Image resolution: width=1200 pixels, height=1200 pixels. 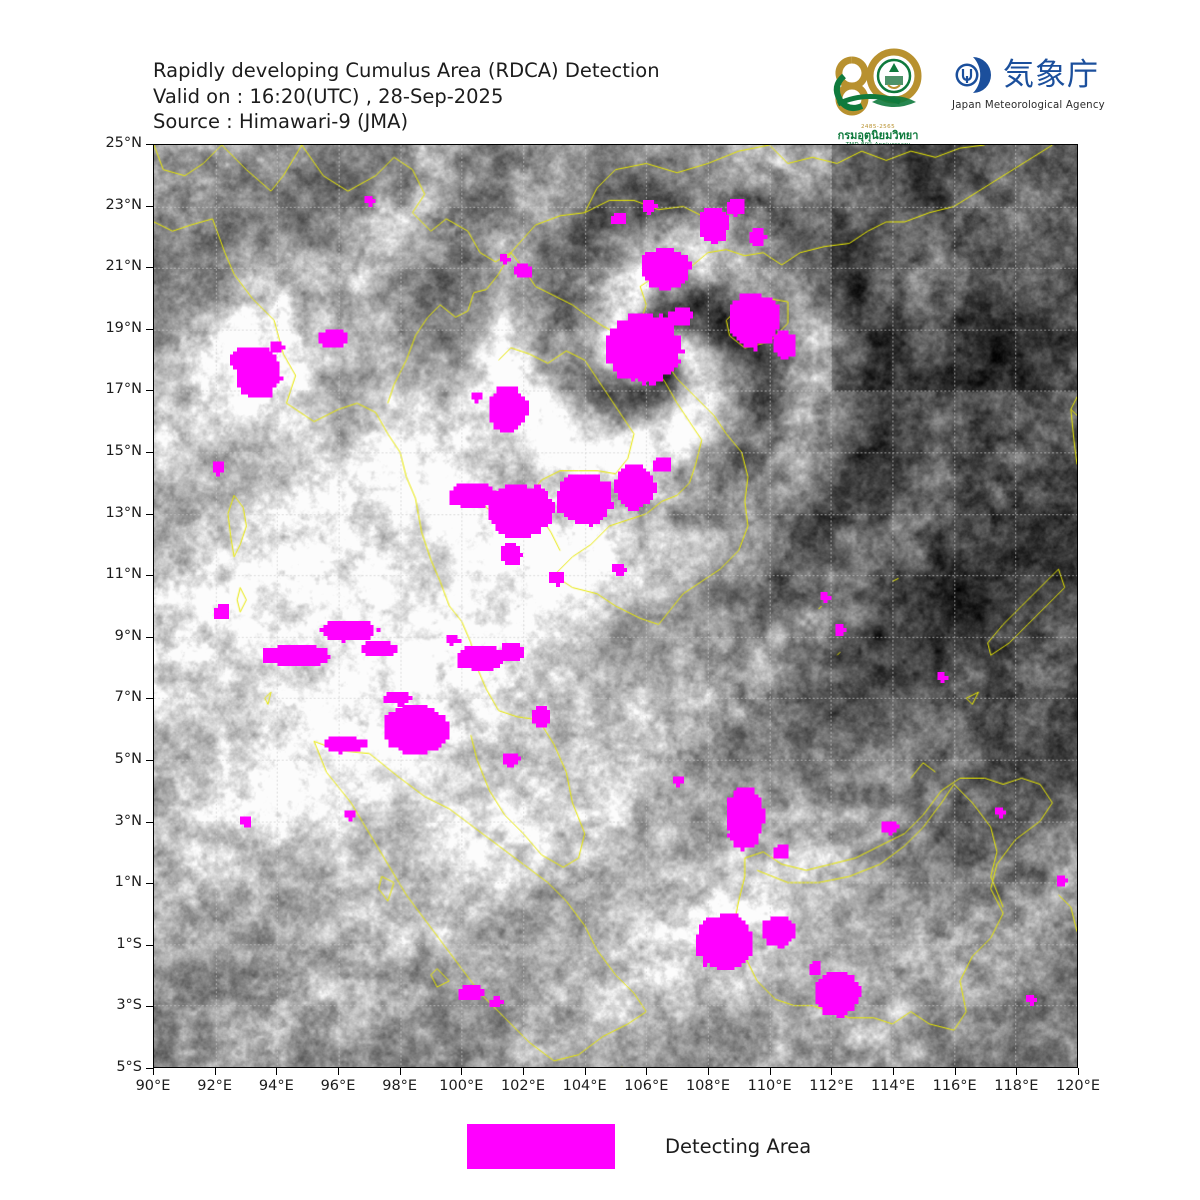 What do you see at coordinates (123, 266) in the screenshot?
I see `y-tick-label: 21°N` at bounding box center [123, 266].